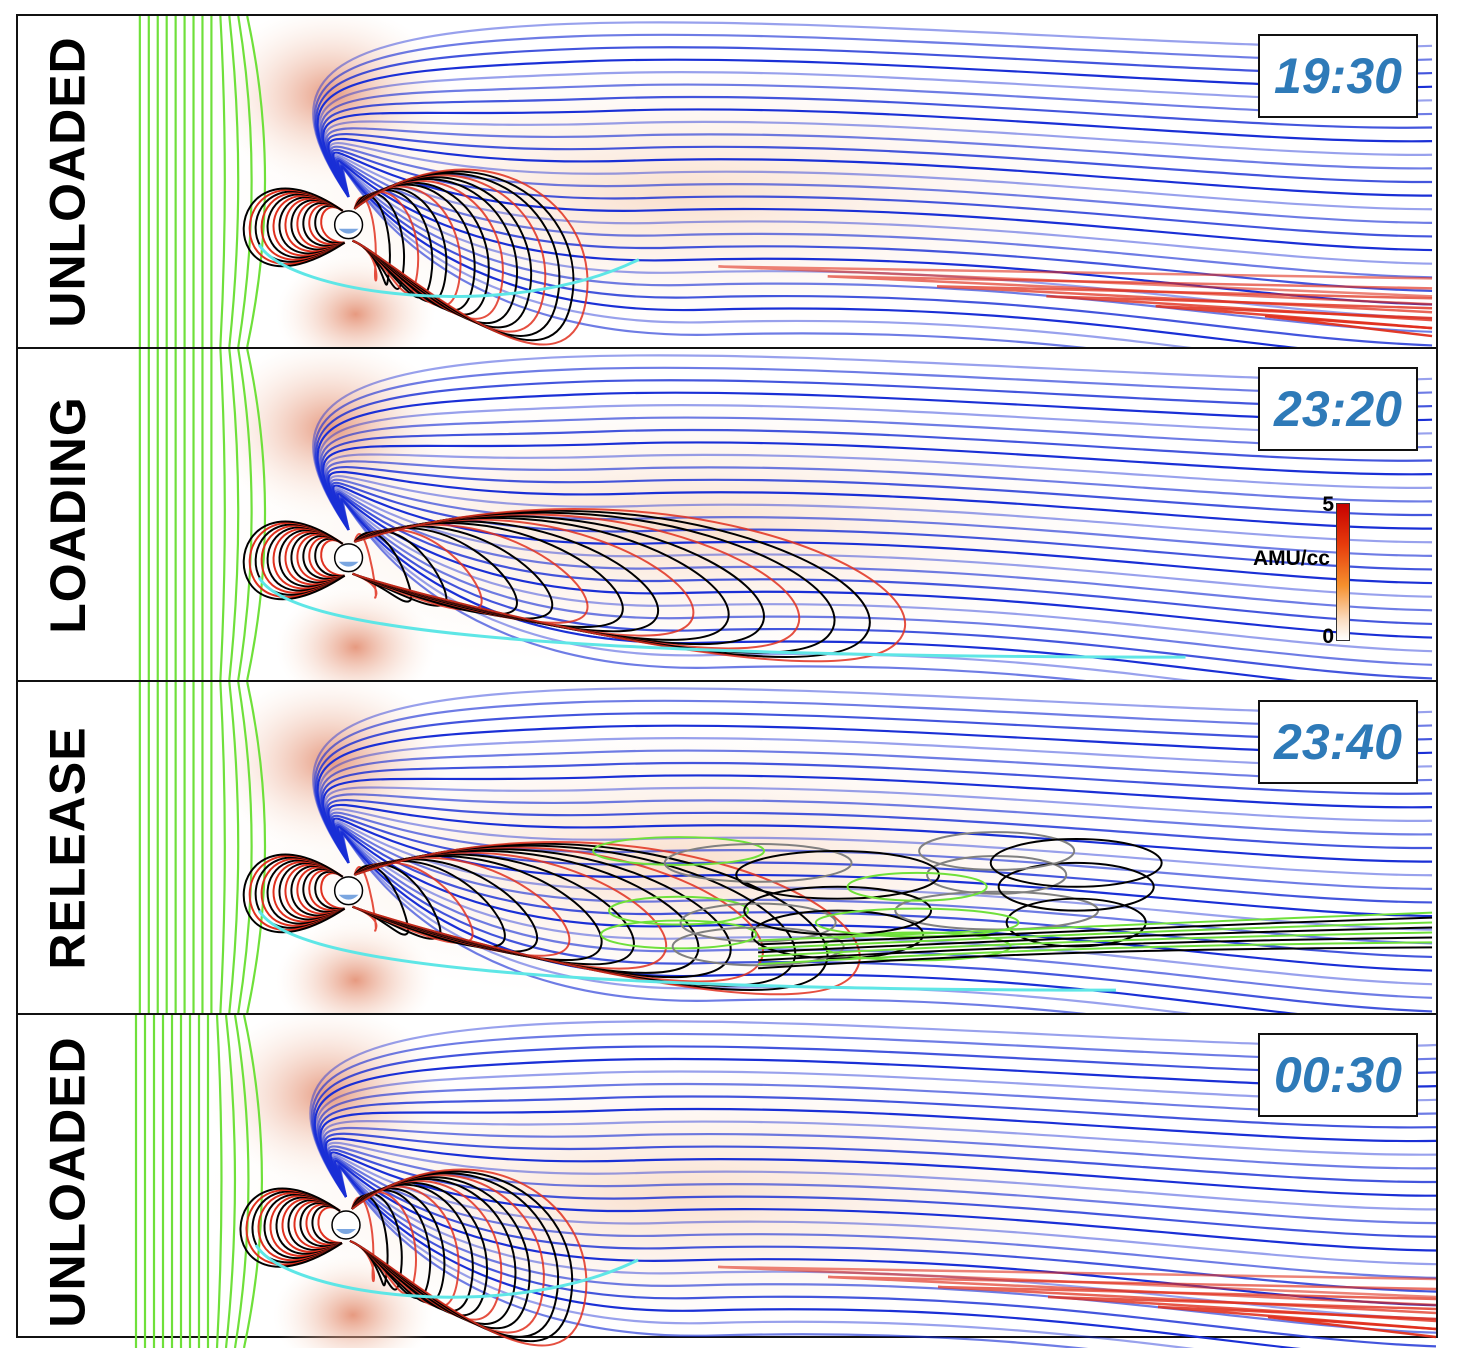 This screenshot has height=1352, width=1460. I want to click on phase-label-text: LOADING, so click(68, 514).